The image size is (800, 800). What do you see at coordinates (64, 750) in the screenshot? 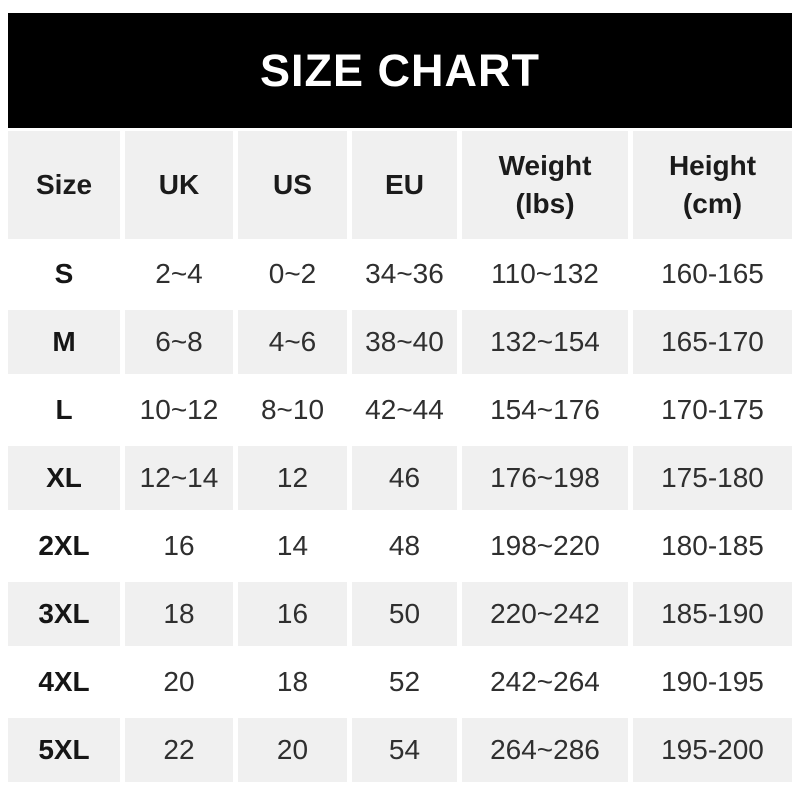
I see `size-label: 5XL` at bounding box center [64, 750].